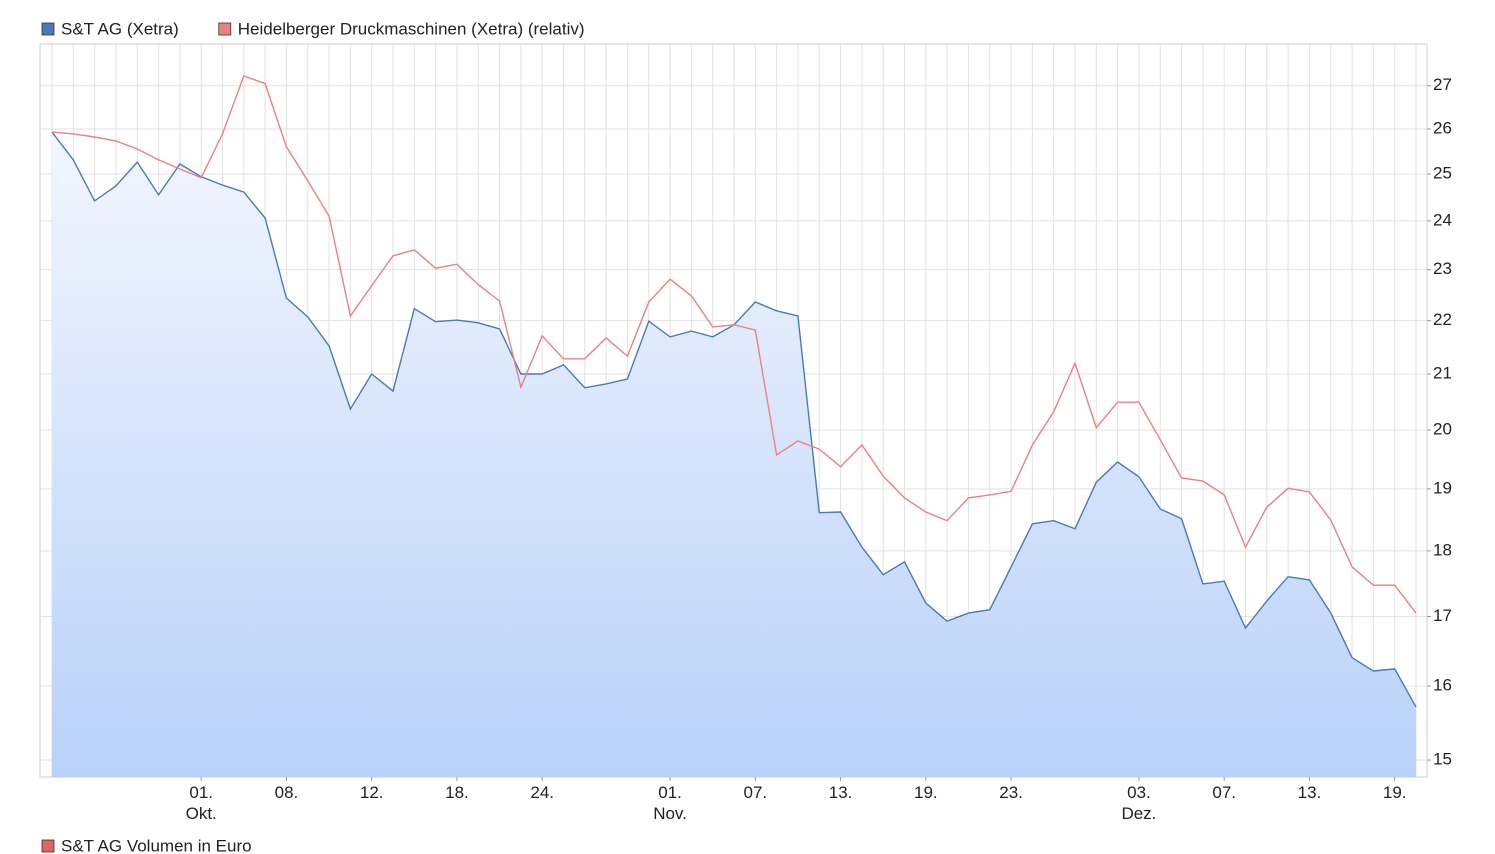 This screenshot has width=1495, height=854. Describe the element at coordinates (1011, 792) in the screenshot. I see `x-tick-label: 23.` at that location.